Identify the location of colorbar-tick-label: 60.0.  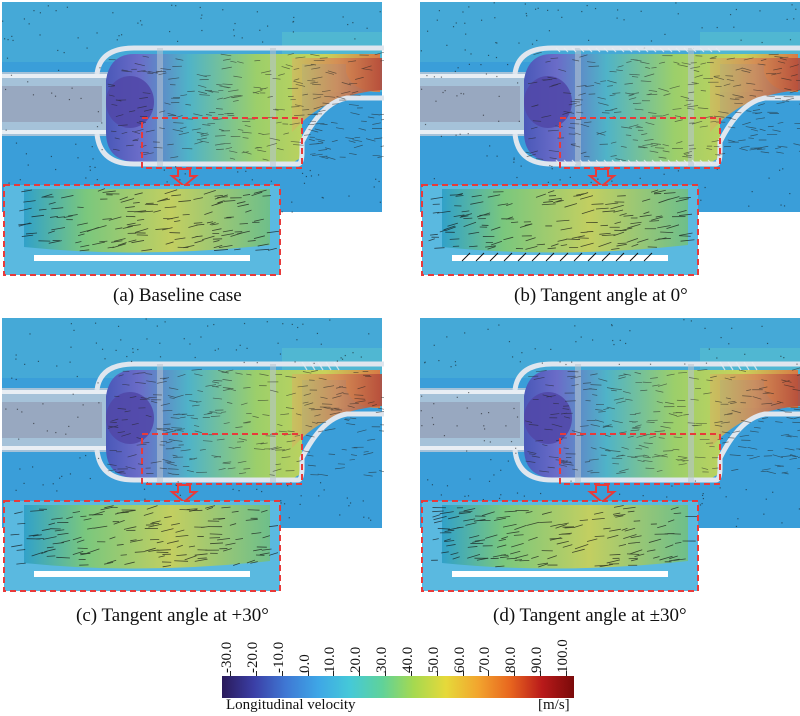
(459, 659).